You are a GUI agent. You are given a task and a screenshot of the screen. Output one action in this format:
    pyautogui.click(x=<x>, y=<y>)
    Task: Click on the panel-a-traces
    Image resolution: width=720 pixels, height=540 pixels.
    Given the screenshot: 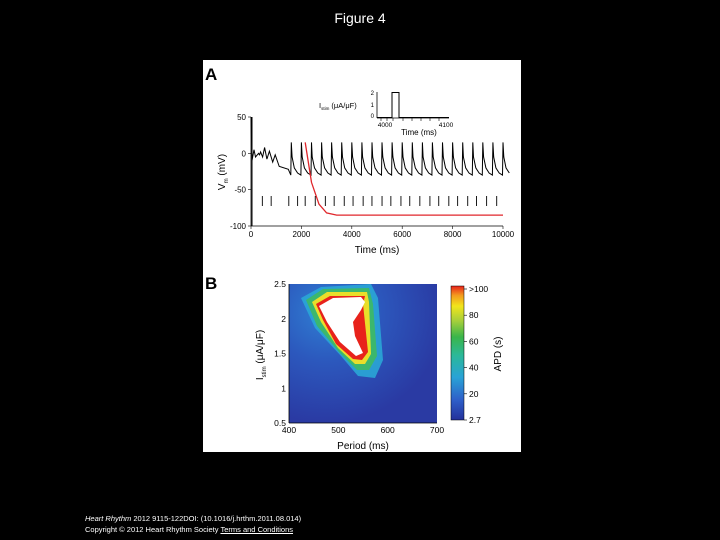 What is the action you would take?
    pyautogui.click(x=380, y=171)
    